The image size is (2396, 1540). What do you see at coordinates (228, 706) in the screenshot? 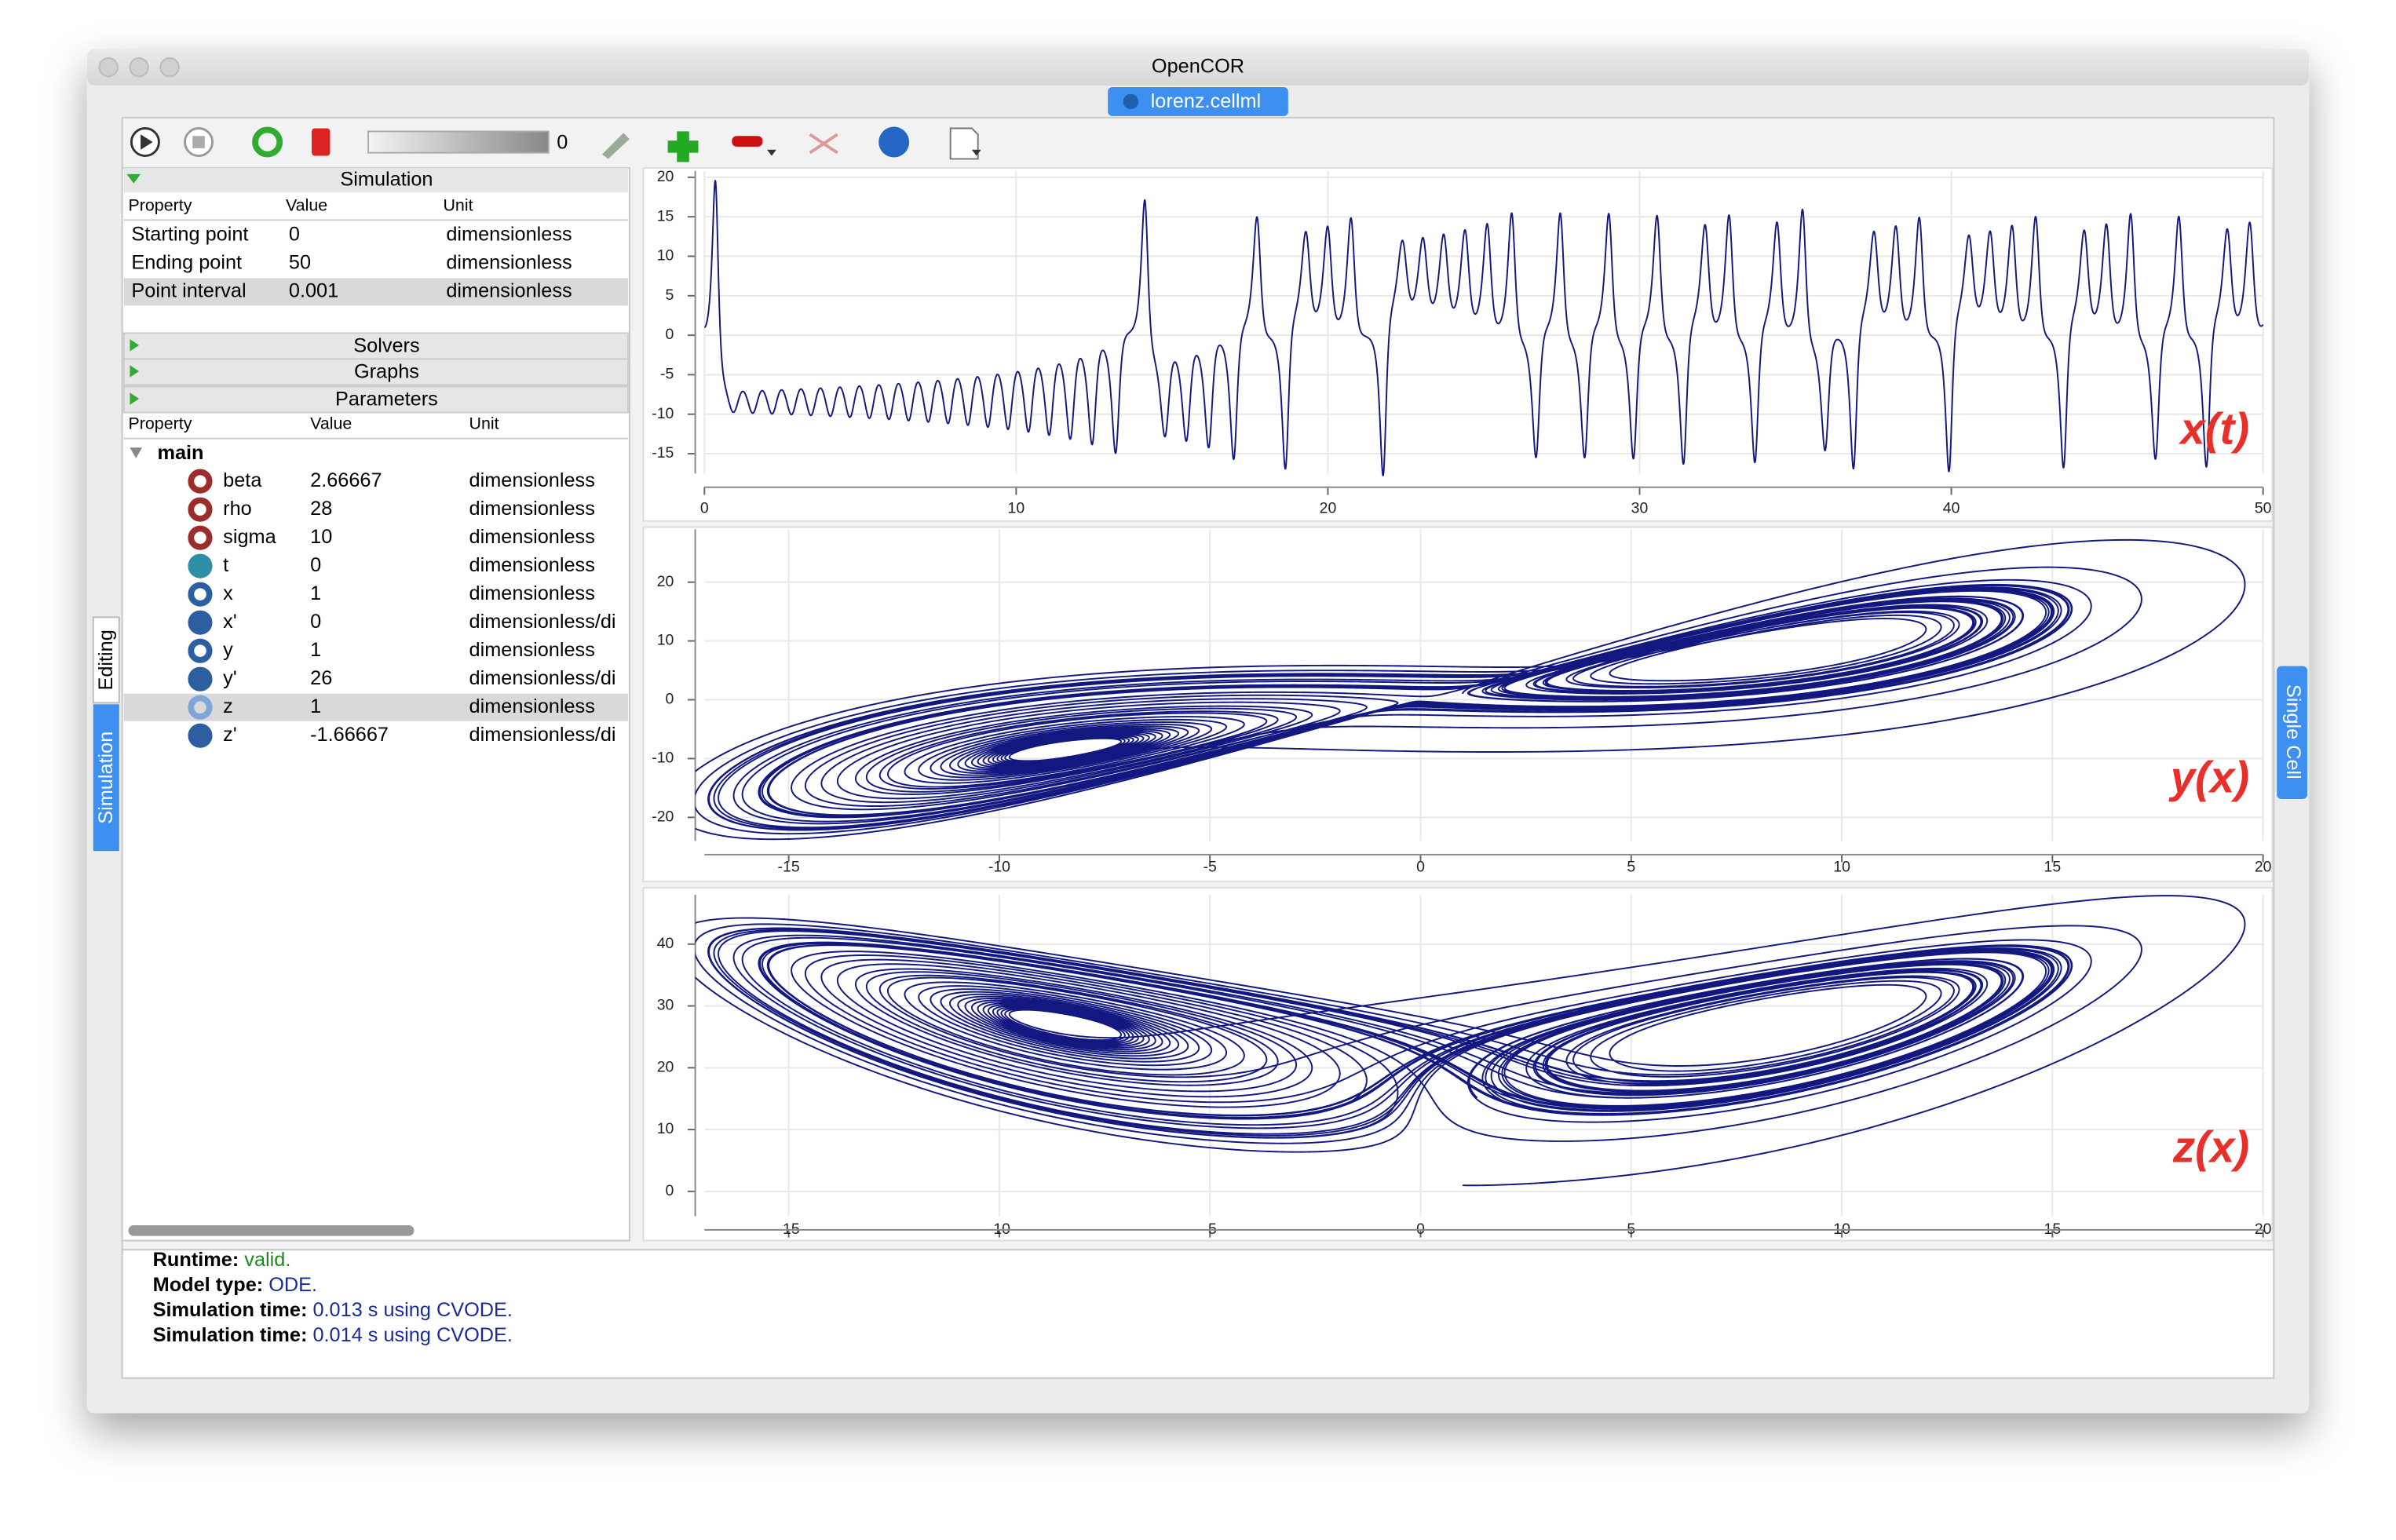
I see `cell: z` at bounding box center [228, 706].